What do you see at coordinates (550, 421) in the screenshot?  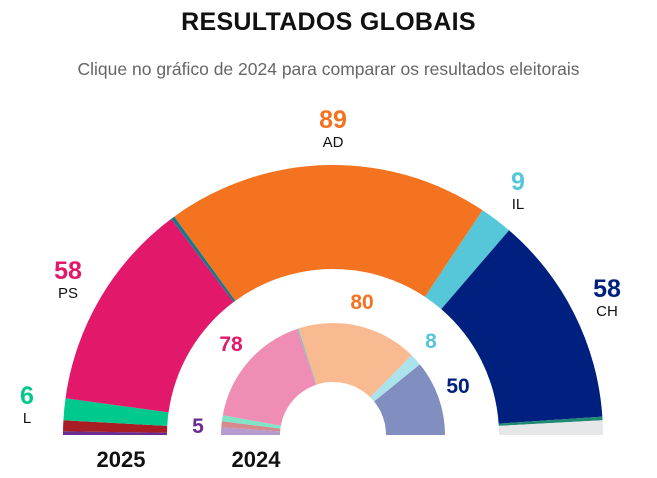 I see `seats-2025-slice-jpp` at bounding box center [550, 421].